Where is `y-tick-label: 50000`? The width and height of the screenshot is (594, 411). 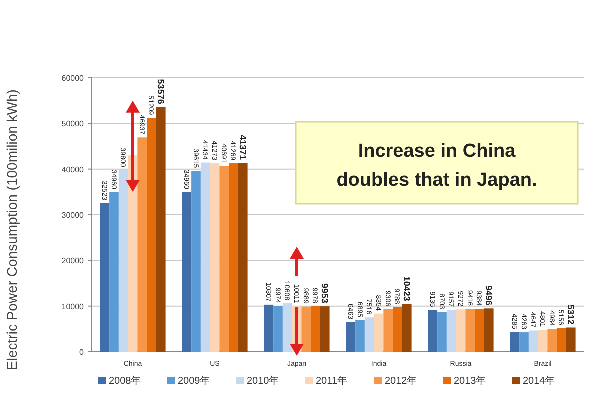 y-tick-label: 50000 is located at coordinates (73, 124).